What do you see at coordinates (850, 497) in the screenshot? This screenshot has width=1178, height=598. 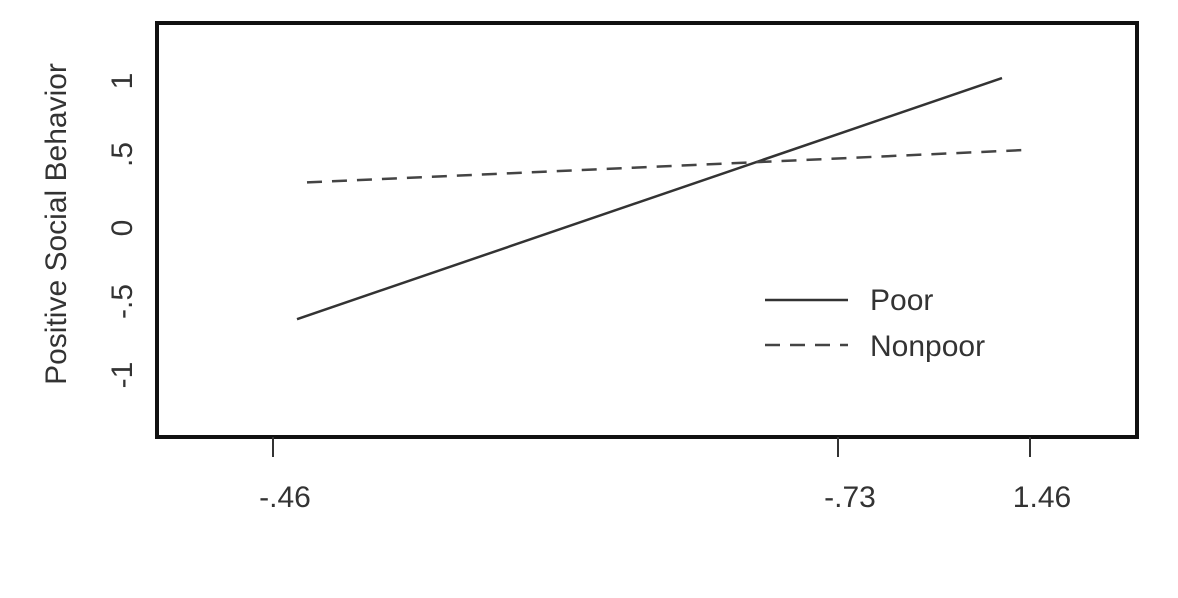 I see `x-tick-label: -.73` at bounding box center [850, 497].